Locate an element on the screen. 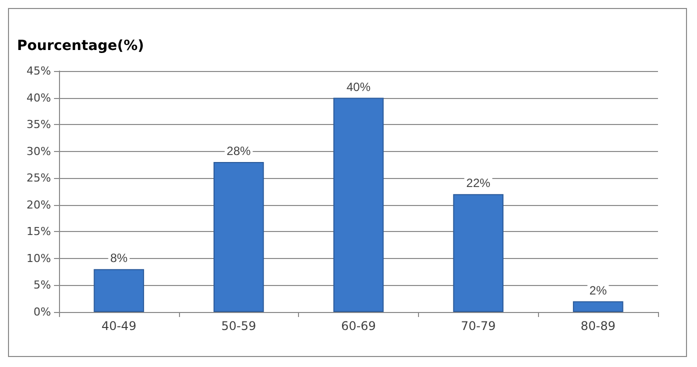 Image resolution: width=697 pixels, height=367 pixels. data-label: 8% is located at coordinates (119, 258).